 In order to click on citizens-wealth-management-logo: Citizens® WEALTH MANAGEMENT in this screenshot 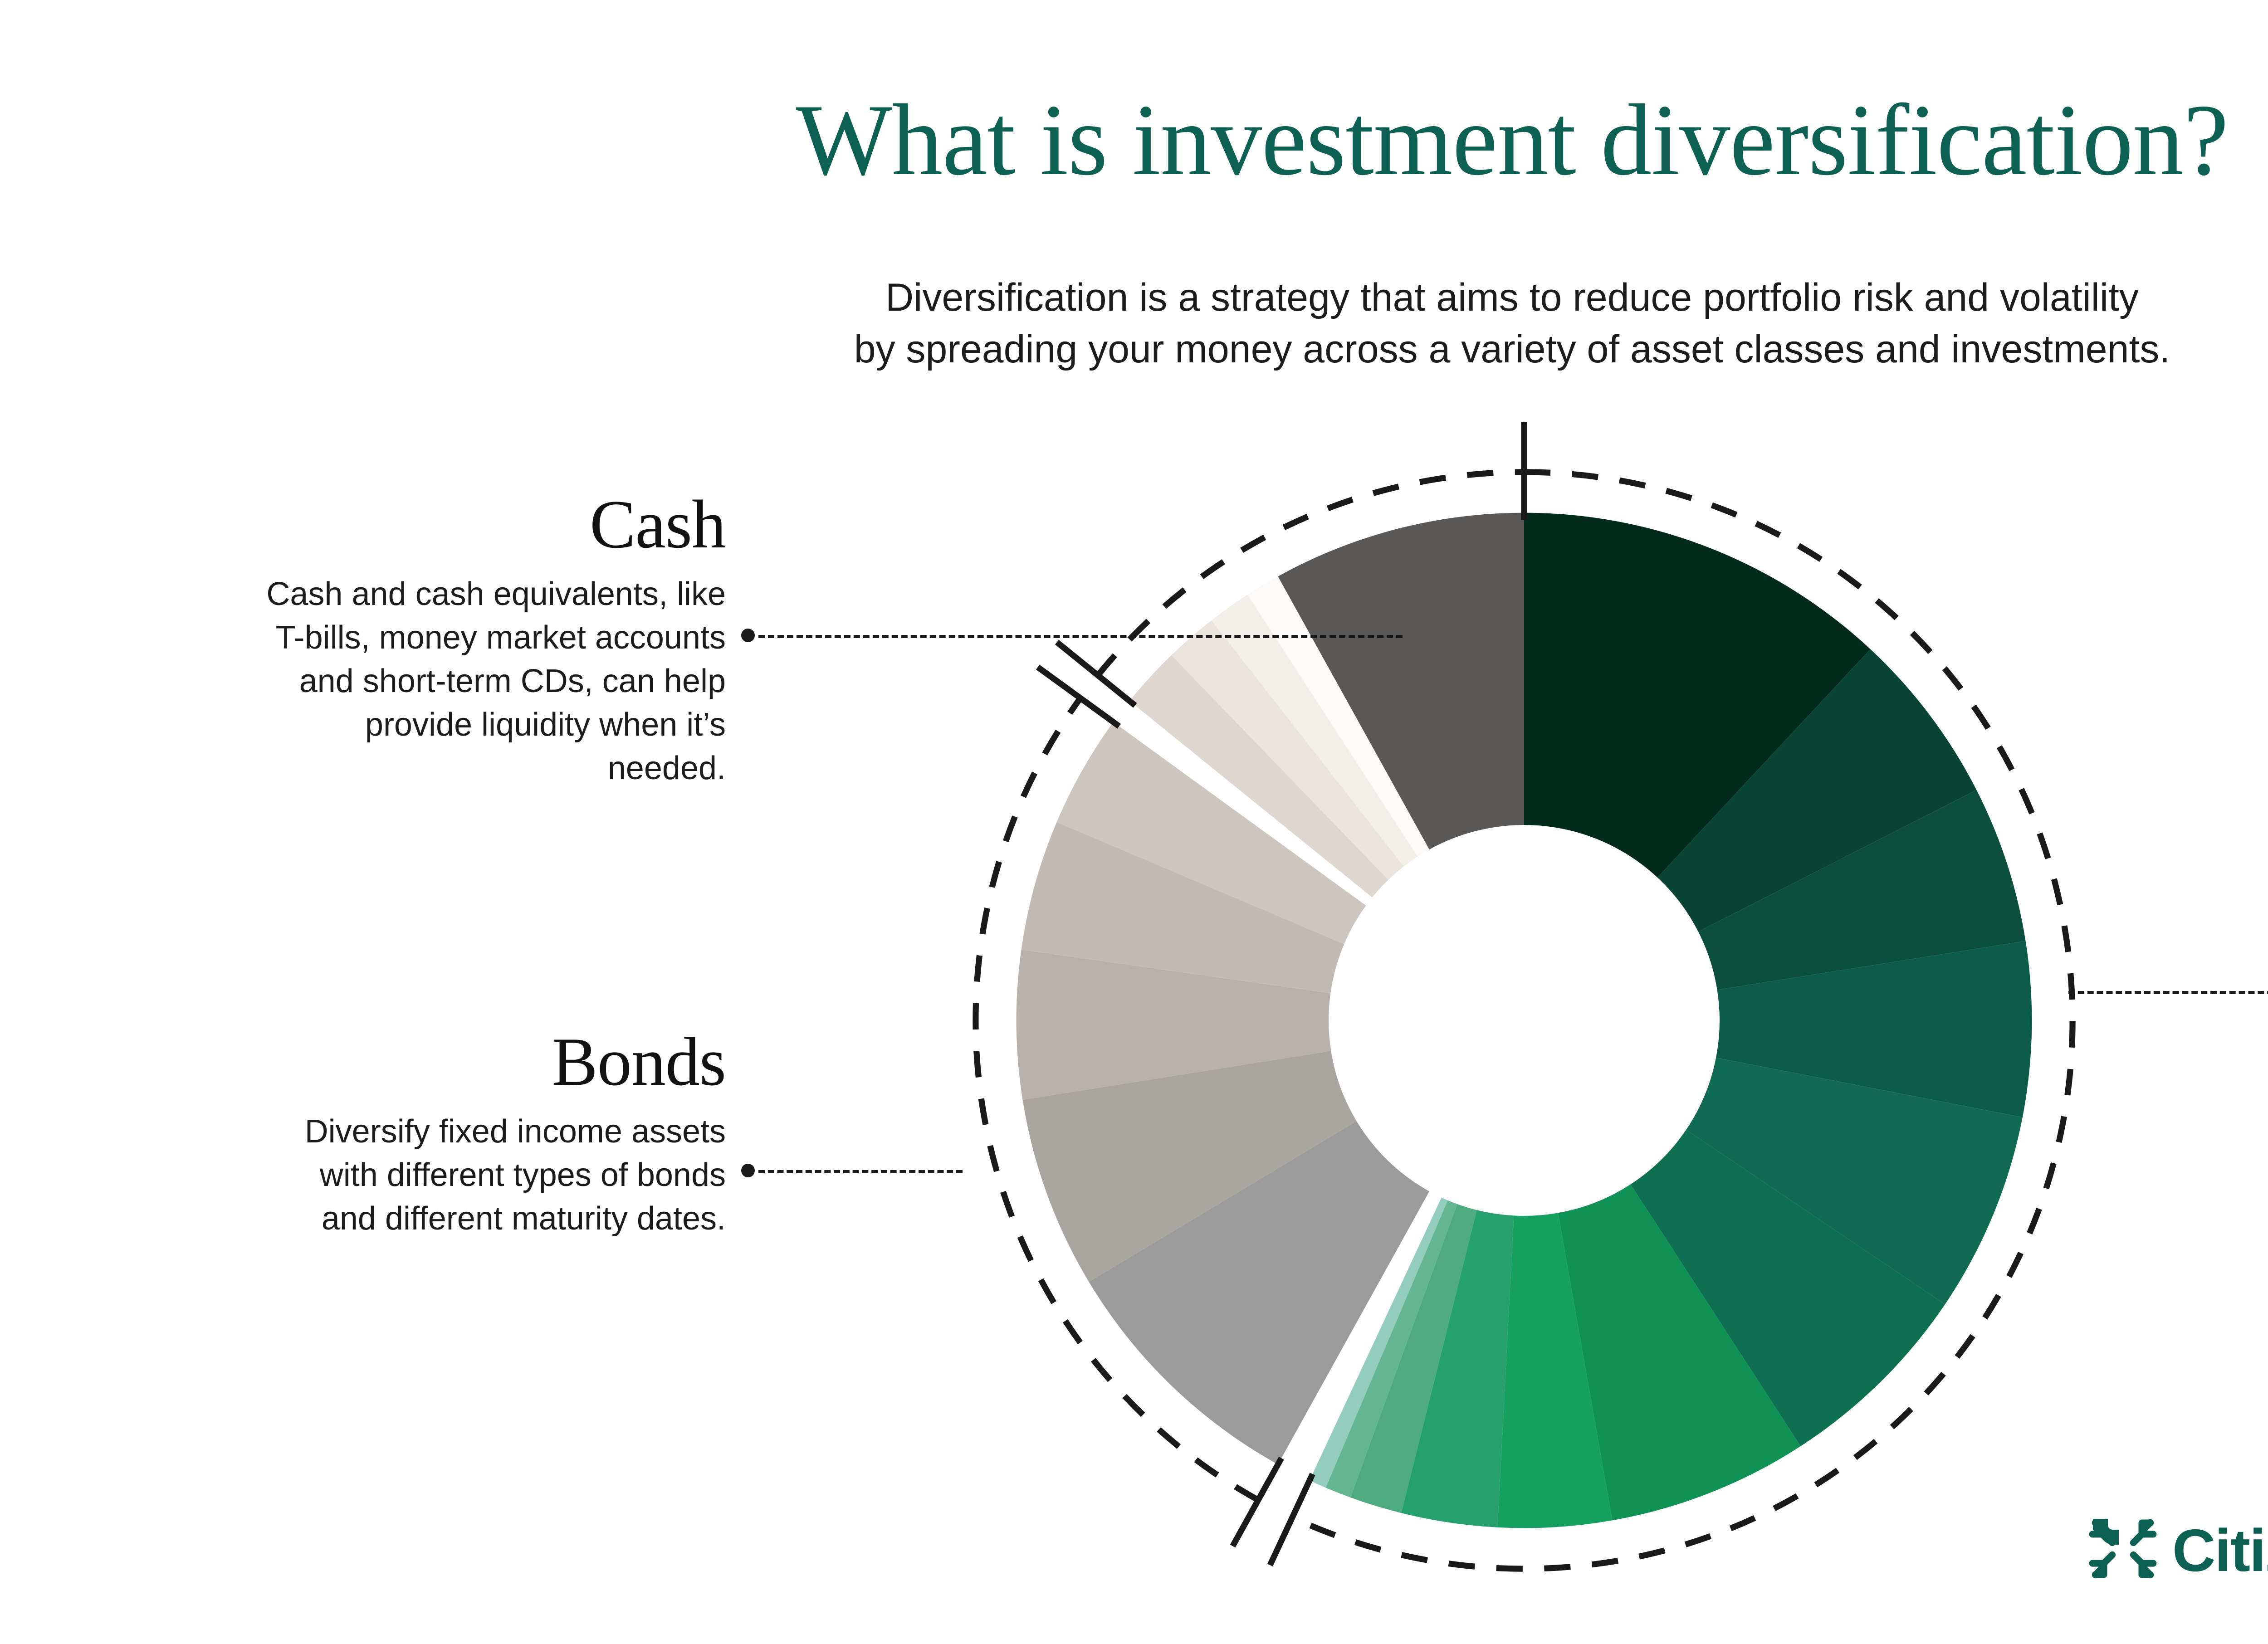, I will do `click(2178, 1549)`.